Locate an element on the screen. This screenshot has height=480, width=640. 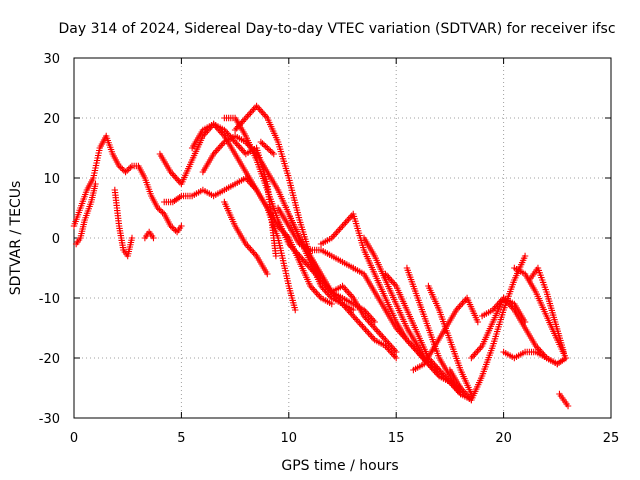
x-tick-label: 20 is located at coordinates (503, 438).